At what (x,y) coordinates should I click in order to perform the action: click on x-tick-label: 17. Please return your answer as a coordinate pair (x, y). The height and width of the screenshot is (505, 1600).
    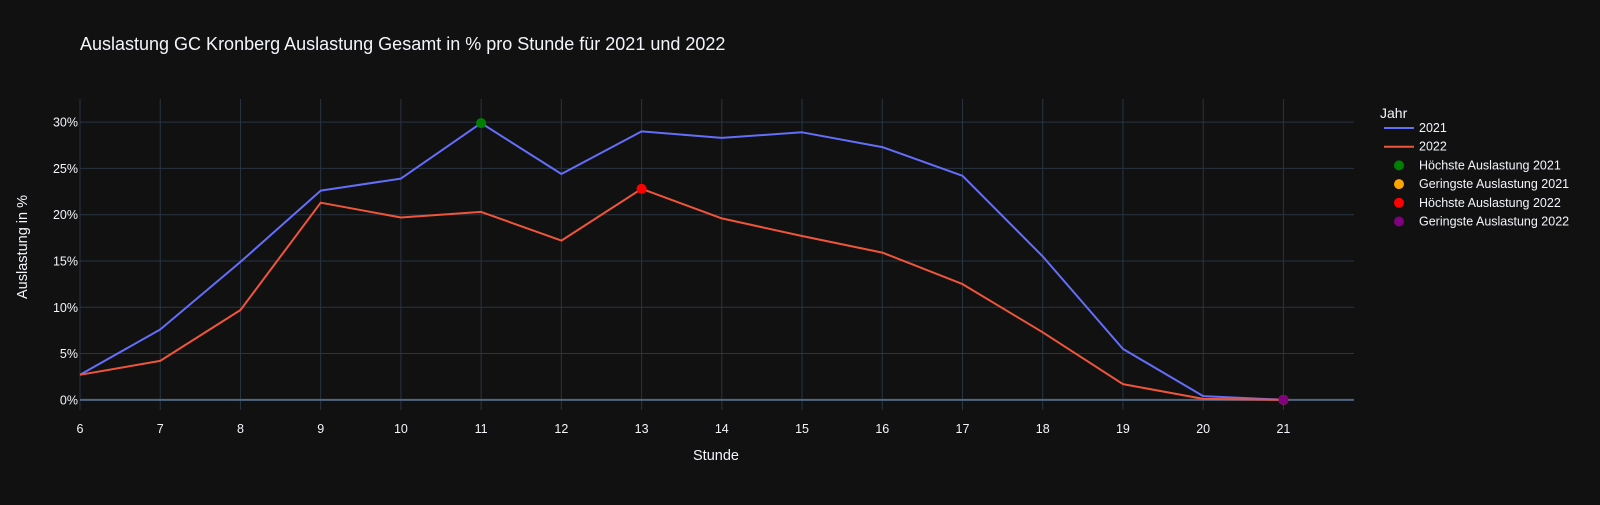
    Looking at the image, I should click on (963, 429).